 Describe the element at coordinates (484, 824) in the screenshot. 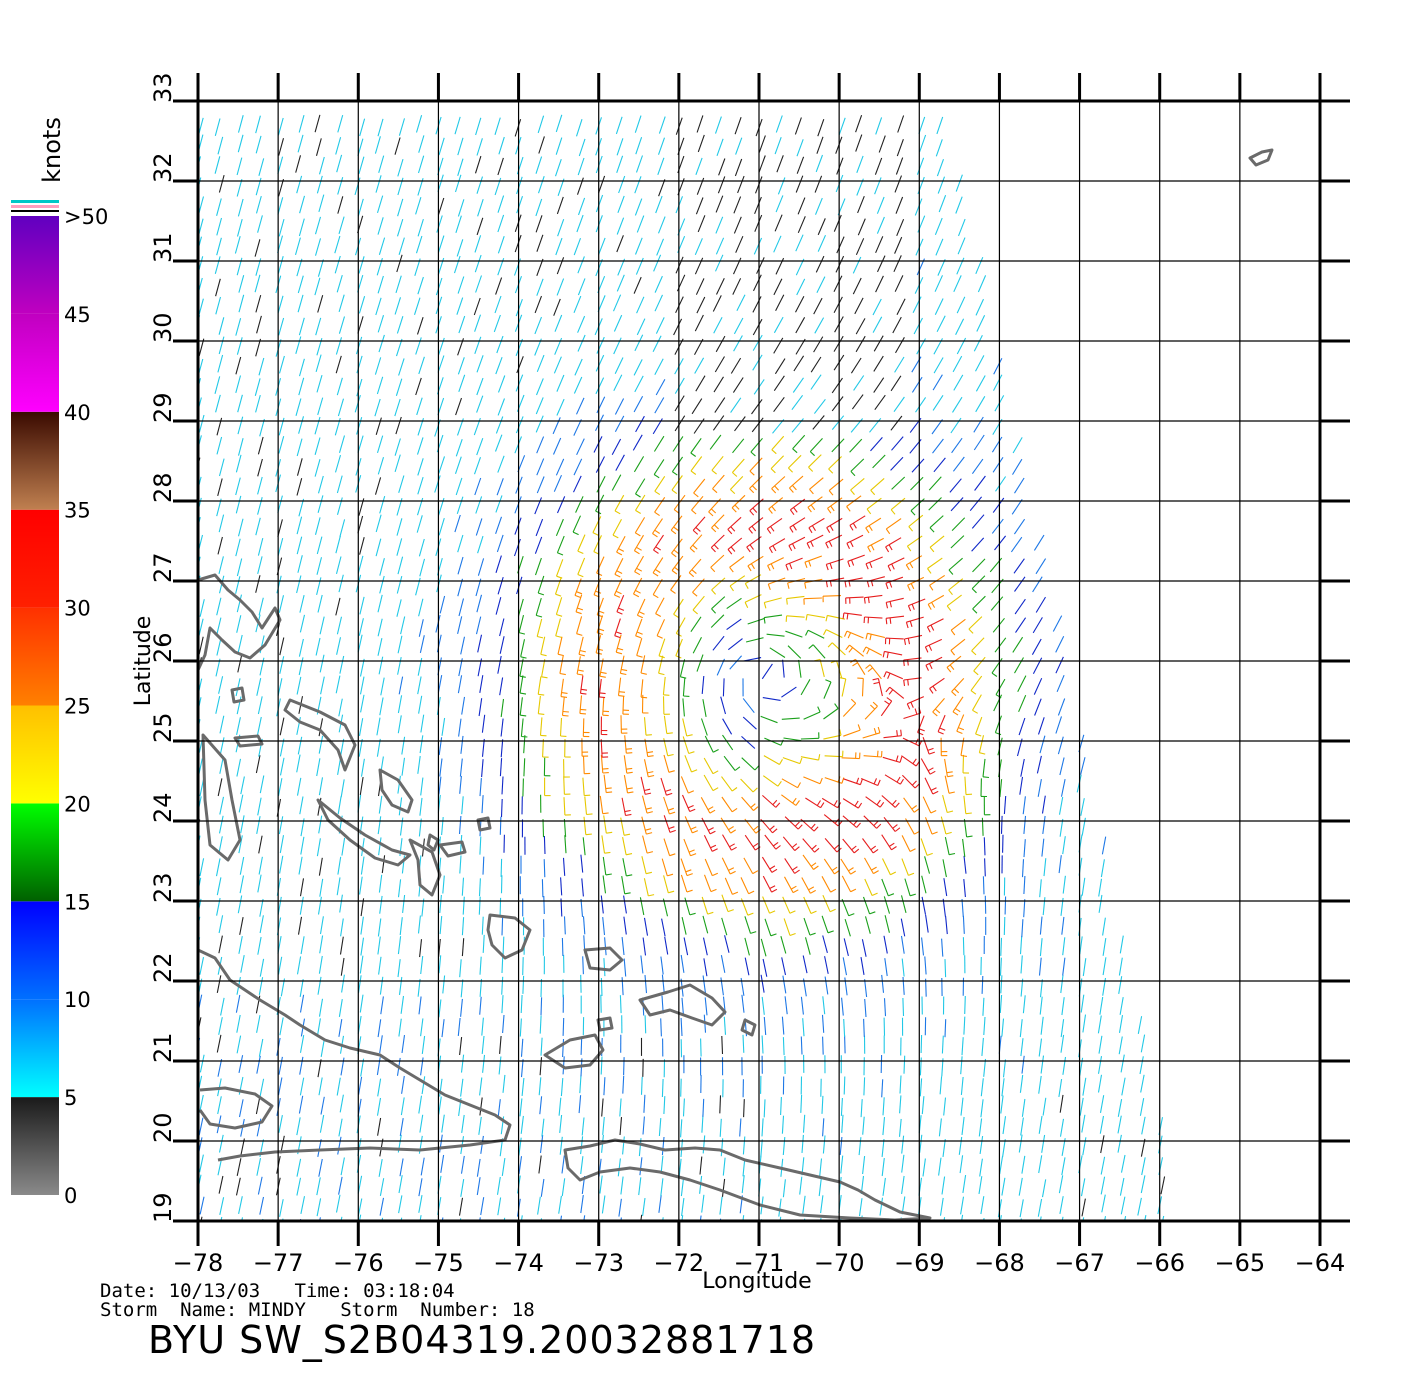

I see `rum-cay` at that location.